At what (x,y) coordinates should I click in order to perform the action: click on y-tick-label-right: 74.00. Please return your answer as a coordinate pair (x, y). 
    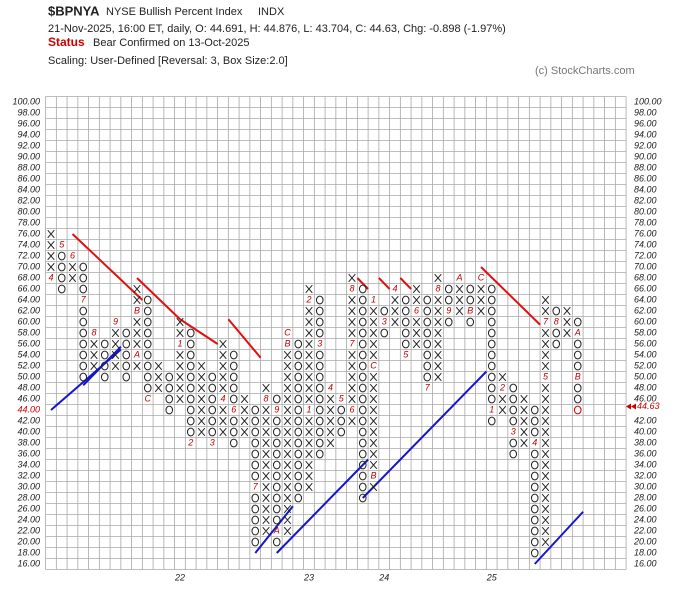
    Looking at the image, I should click on (645, 244).